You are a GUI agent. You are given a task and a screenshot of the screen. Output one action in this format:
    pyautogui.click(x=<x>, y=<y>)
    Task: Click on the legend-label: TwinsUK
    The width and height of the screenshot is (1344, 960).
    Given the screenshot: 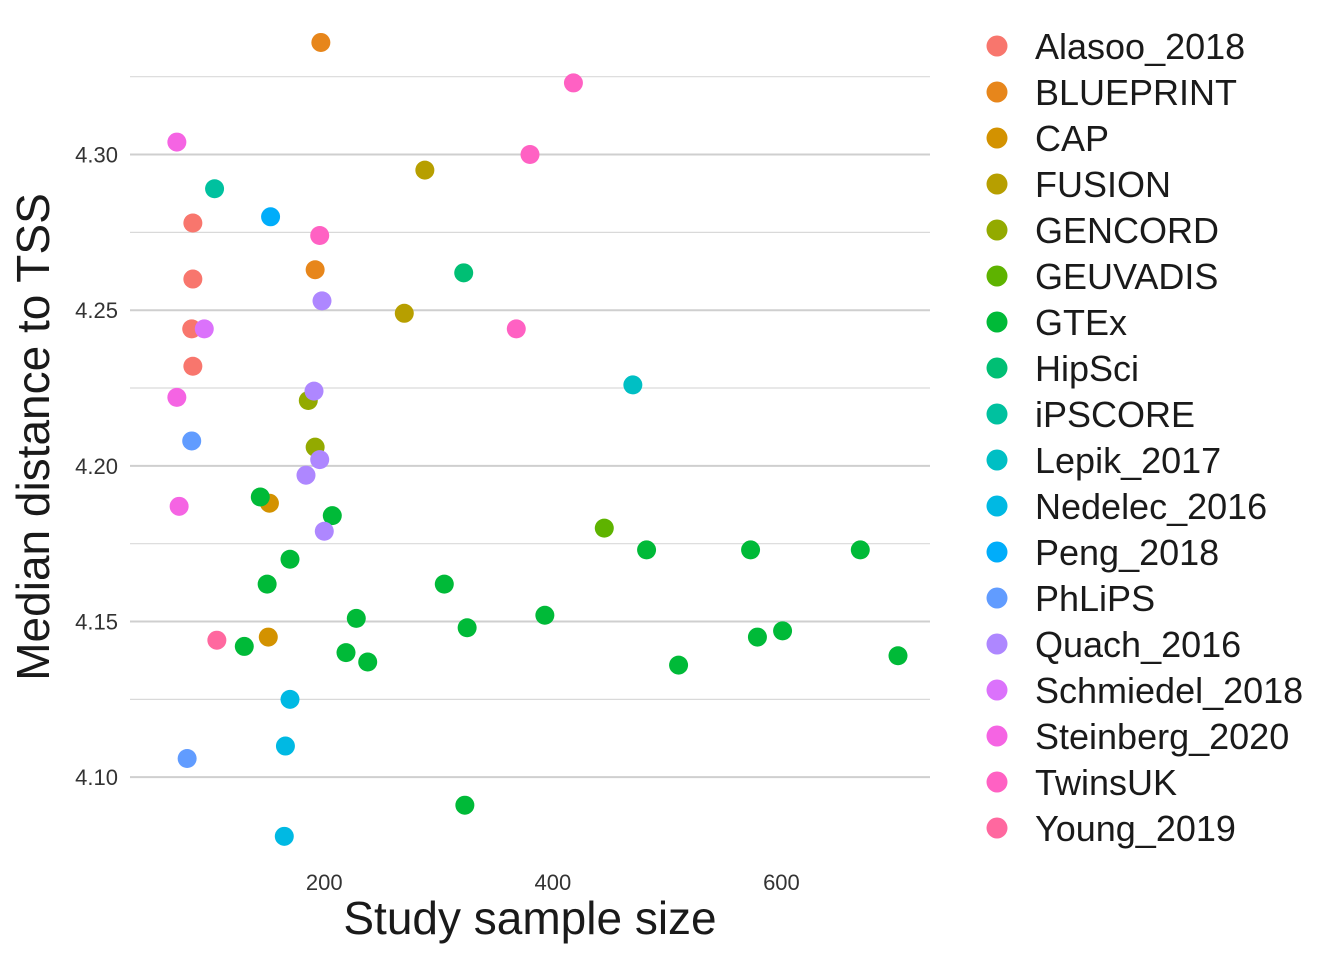 What is the action you would take?
    pyautogui.click(x=1106, y=782)
    